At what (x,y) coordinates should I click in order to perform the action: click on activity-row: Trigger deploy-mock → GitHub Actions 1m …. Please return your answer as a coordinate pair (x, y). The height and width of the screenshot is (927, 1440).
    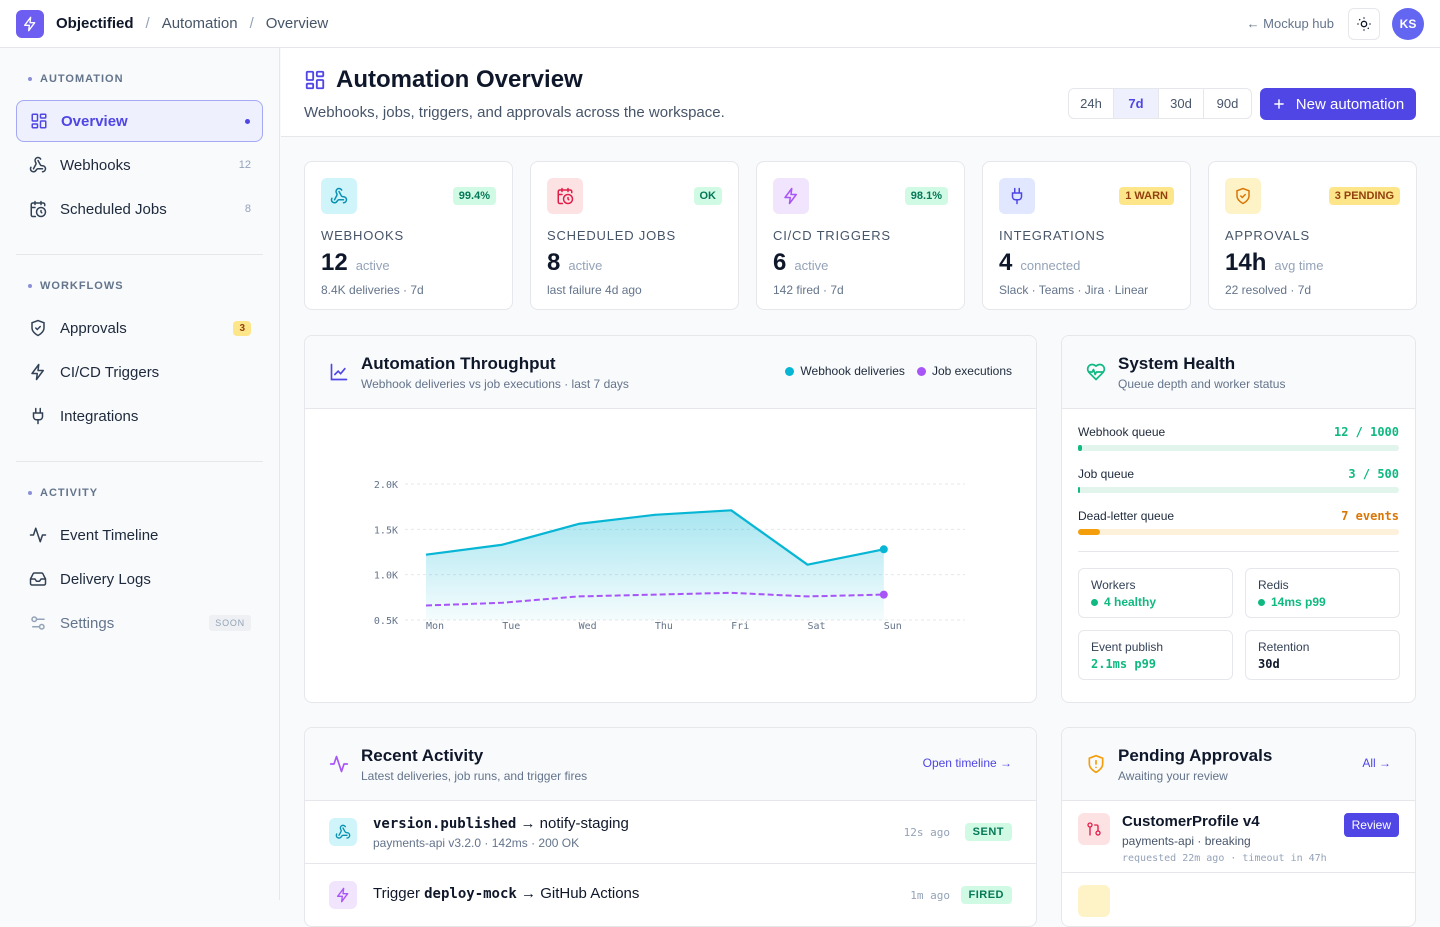
    Looking at the image, I should click on (670, 895).